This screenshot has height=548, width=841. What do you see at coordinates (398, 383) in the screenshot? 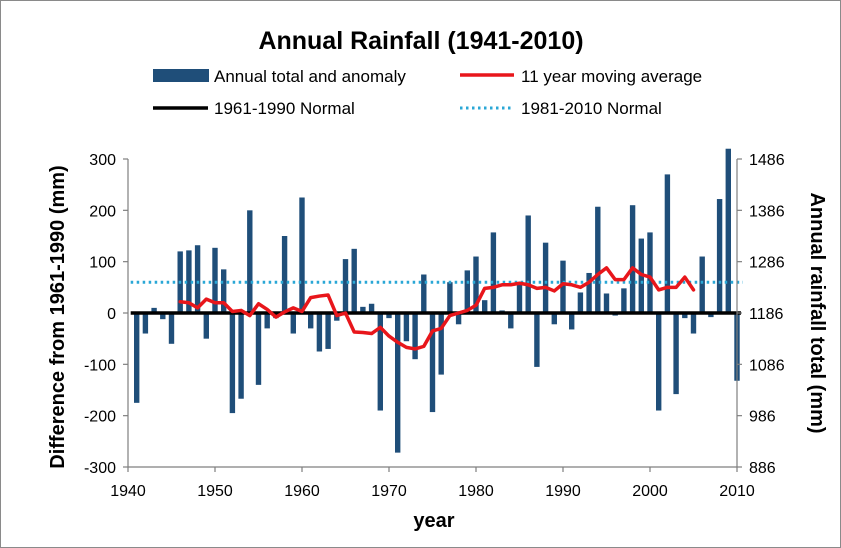
I see `anomaly-bar-1971` at bounding box center [398, 383].